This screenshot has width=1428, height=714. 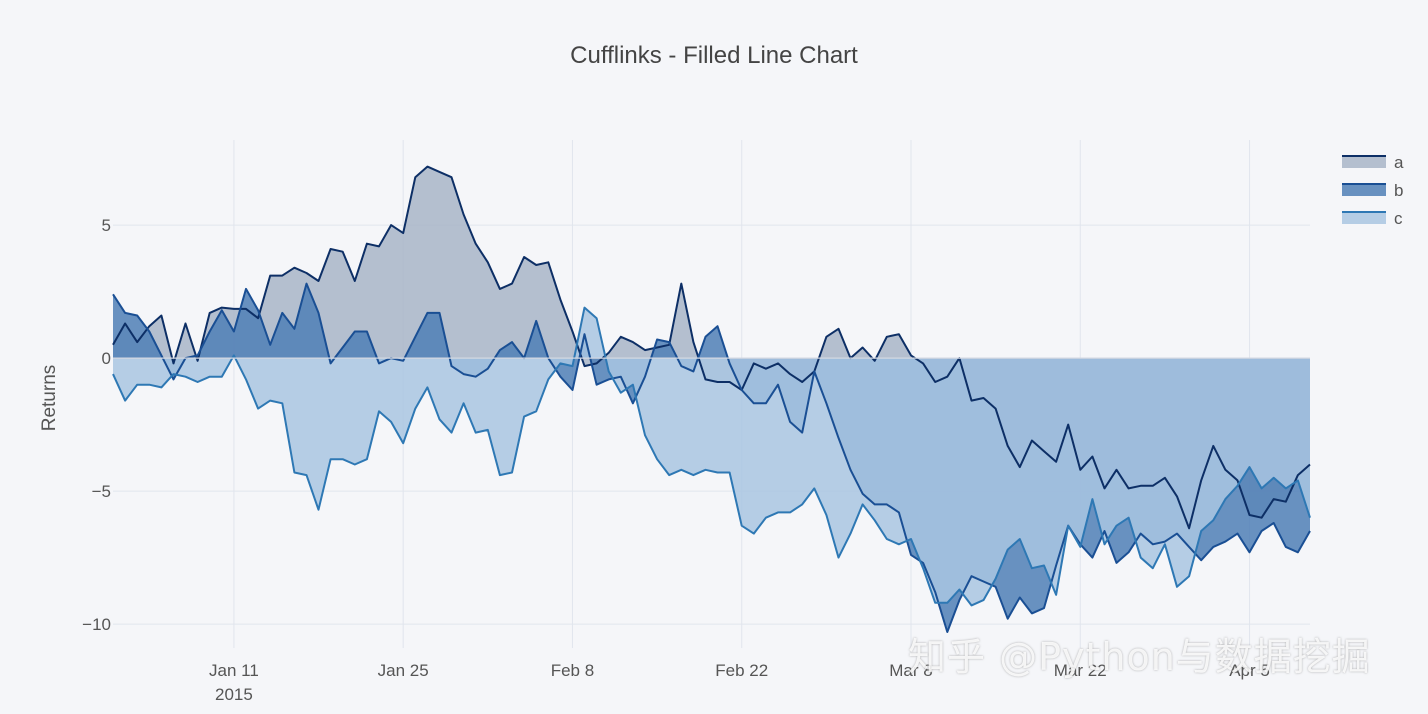 I want to click on y-axis-ticks: 5 0 −5 −10, so click(x=96, y=425).